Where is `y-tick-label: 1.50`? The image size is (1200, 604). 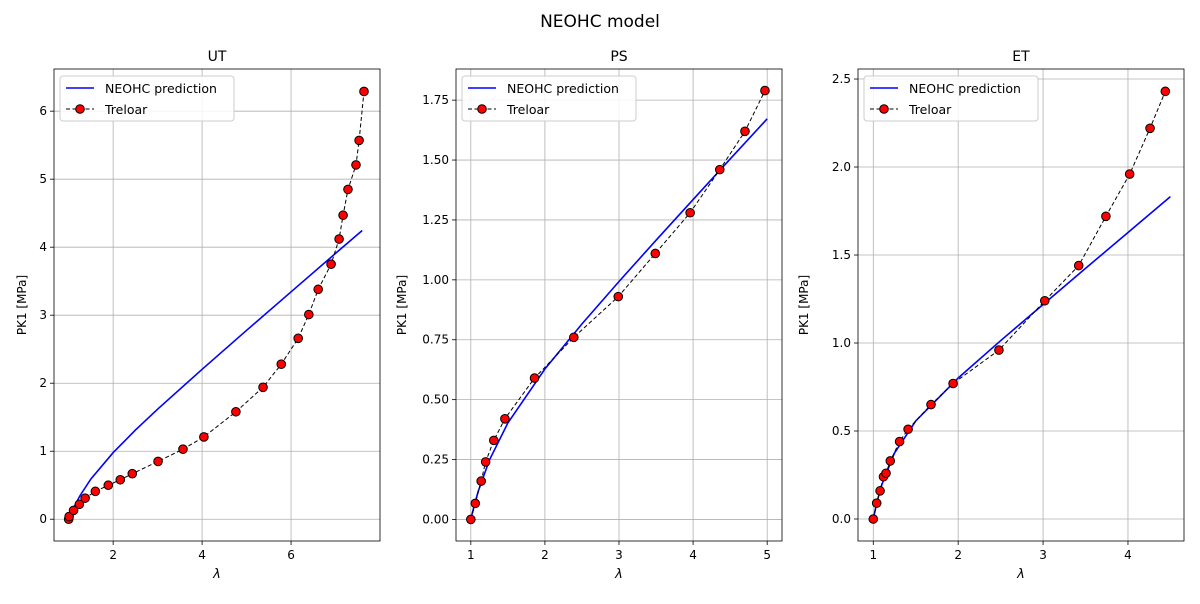 y-tick-label: 1.50 is located at coordinates (435, 160).